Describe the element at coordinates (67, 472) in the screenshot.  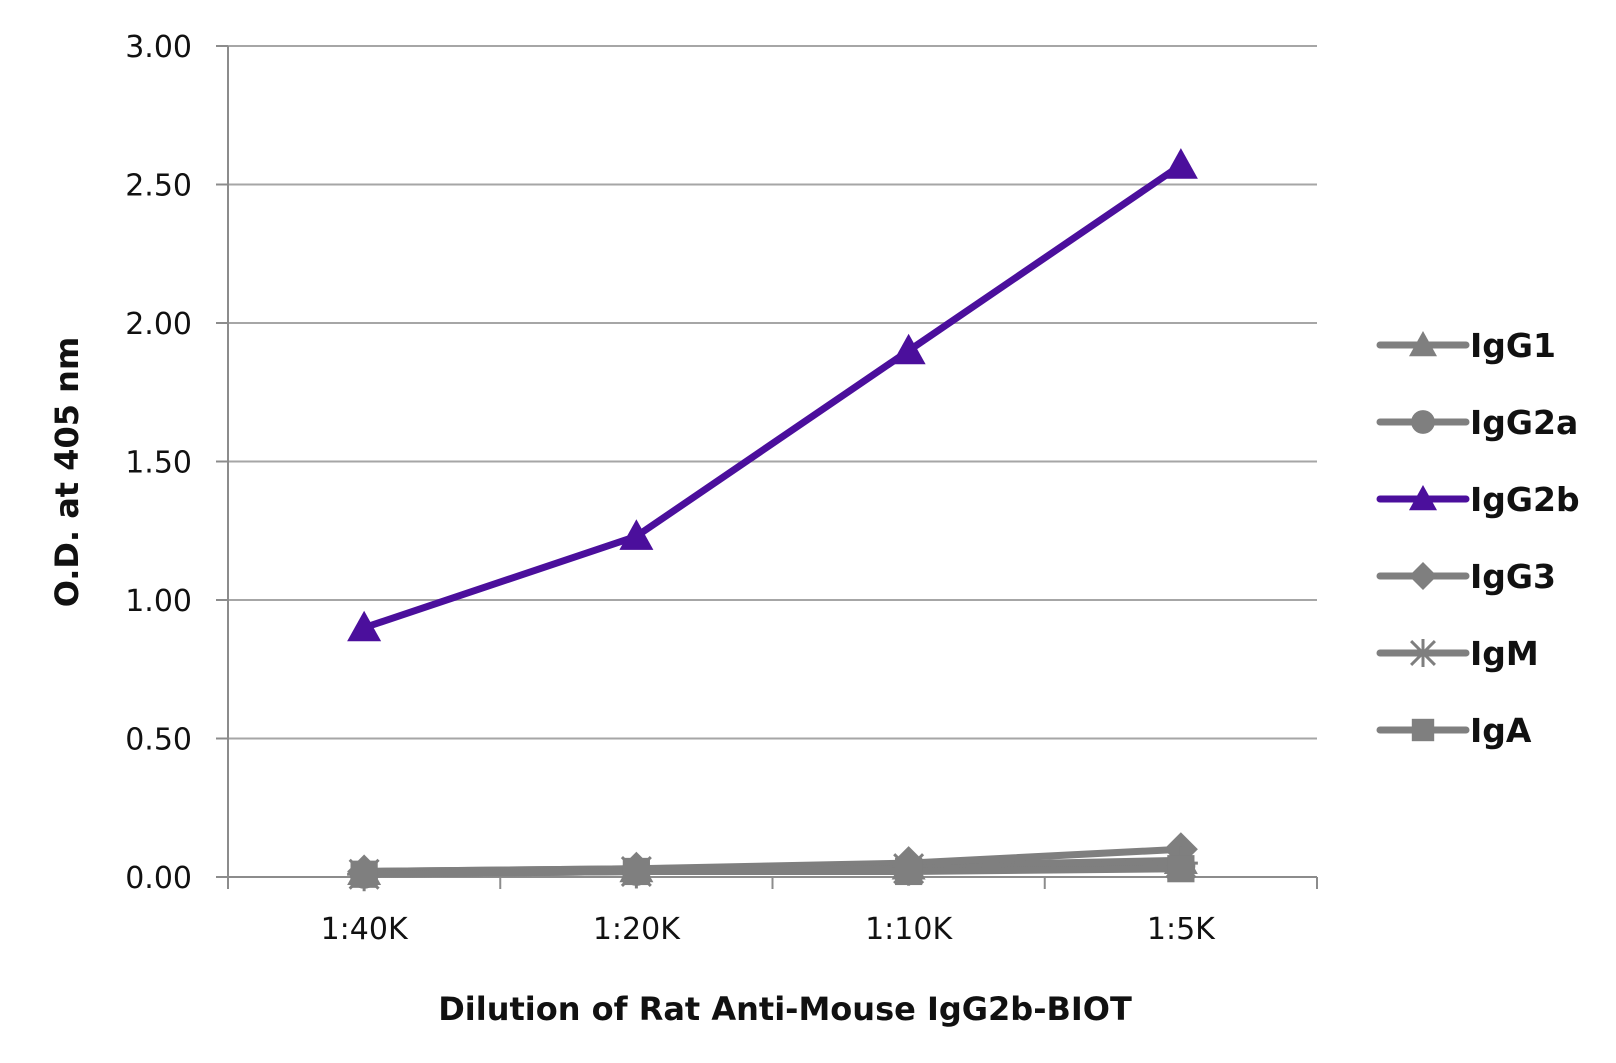
I see `y-axis-title: O.D. at 405 nm` at that location.